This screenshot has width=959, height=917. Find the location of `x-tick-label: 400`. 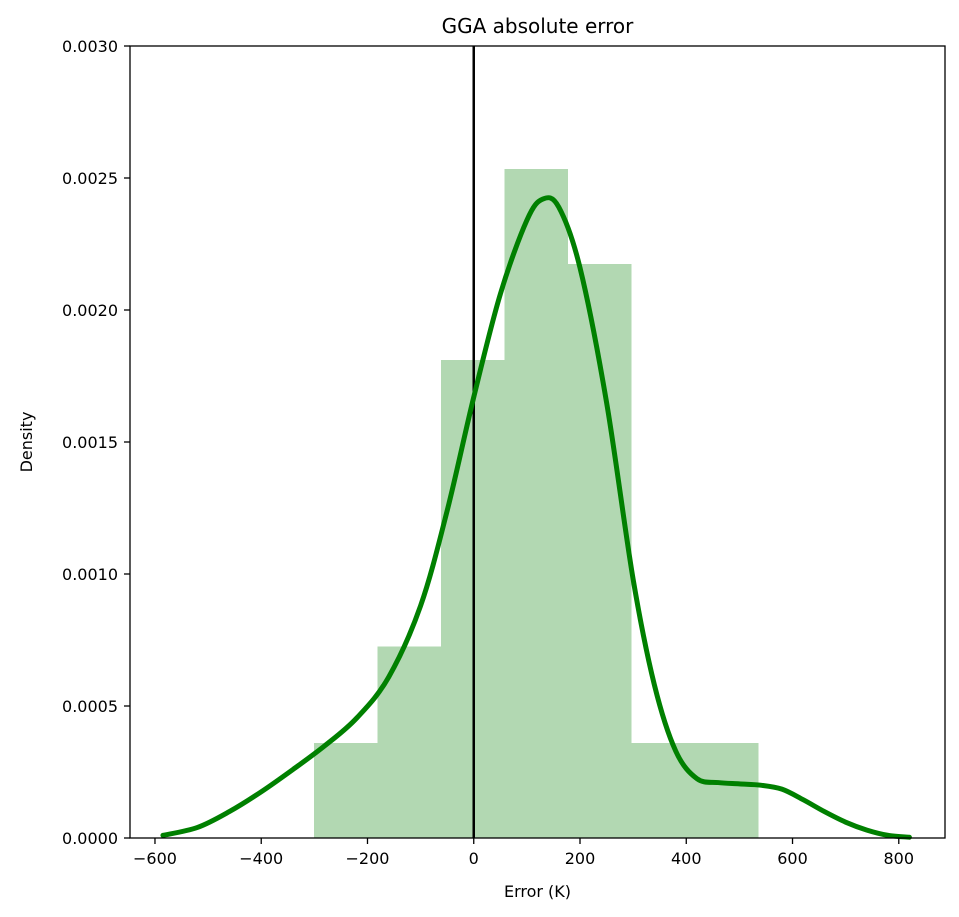

x-tick-label: 400 is located at coordinates (686, 858).